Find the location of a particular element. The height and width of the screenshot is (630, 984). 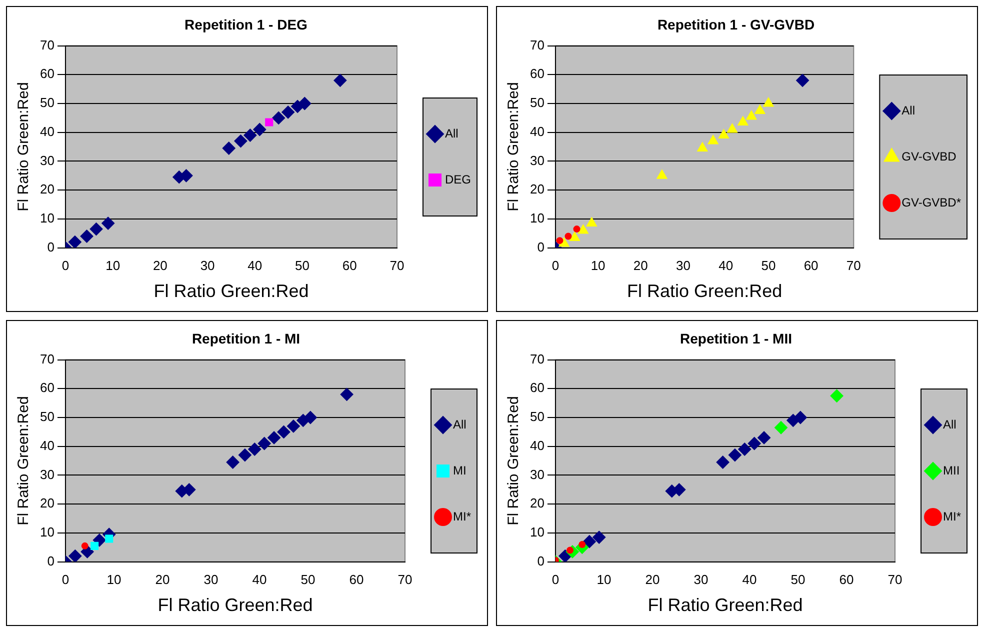

chart-title: Repetition 1 - GV-GVBD is located at coordinates (736, 24).